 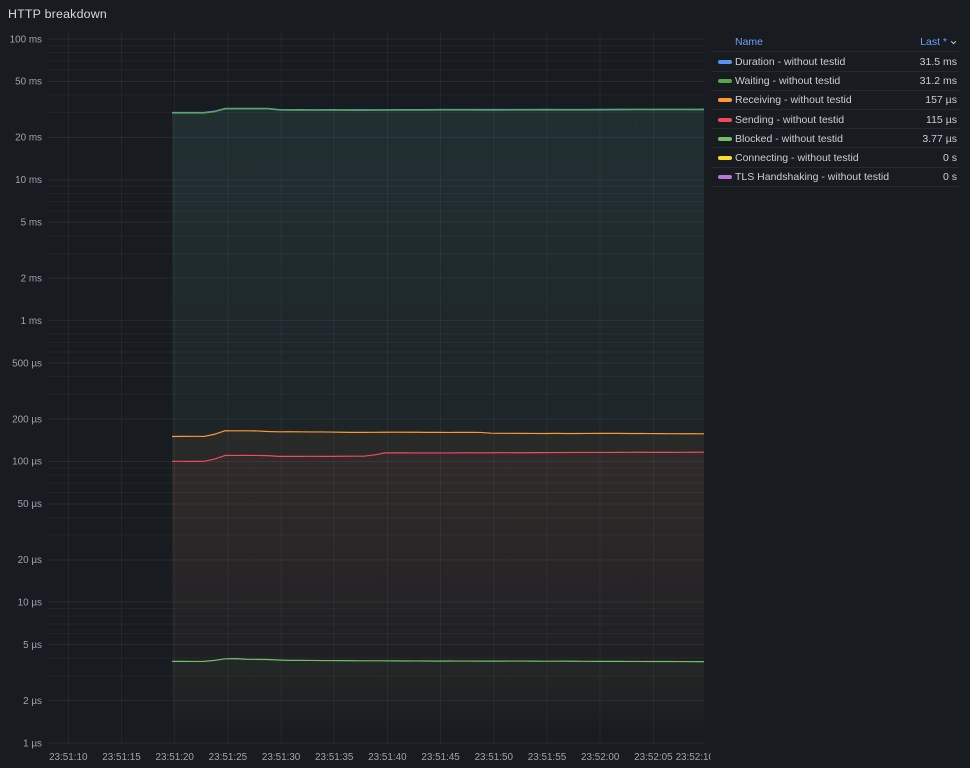 I want to click on svg-text: 23:51:20, so click(x=174, y=757).